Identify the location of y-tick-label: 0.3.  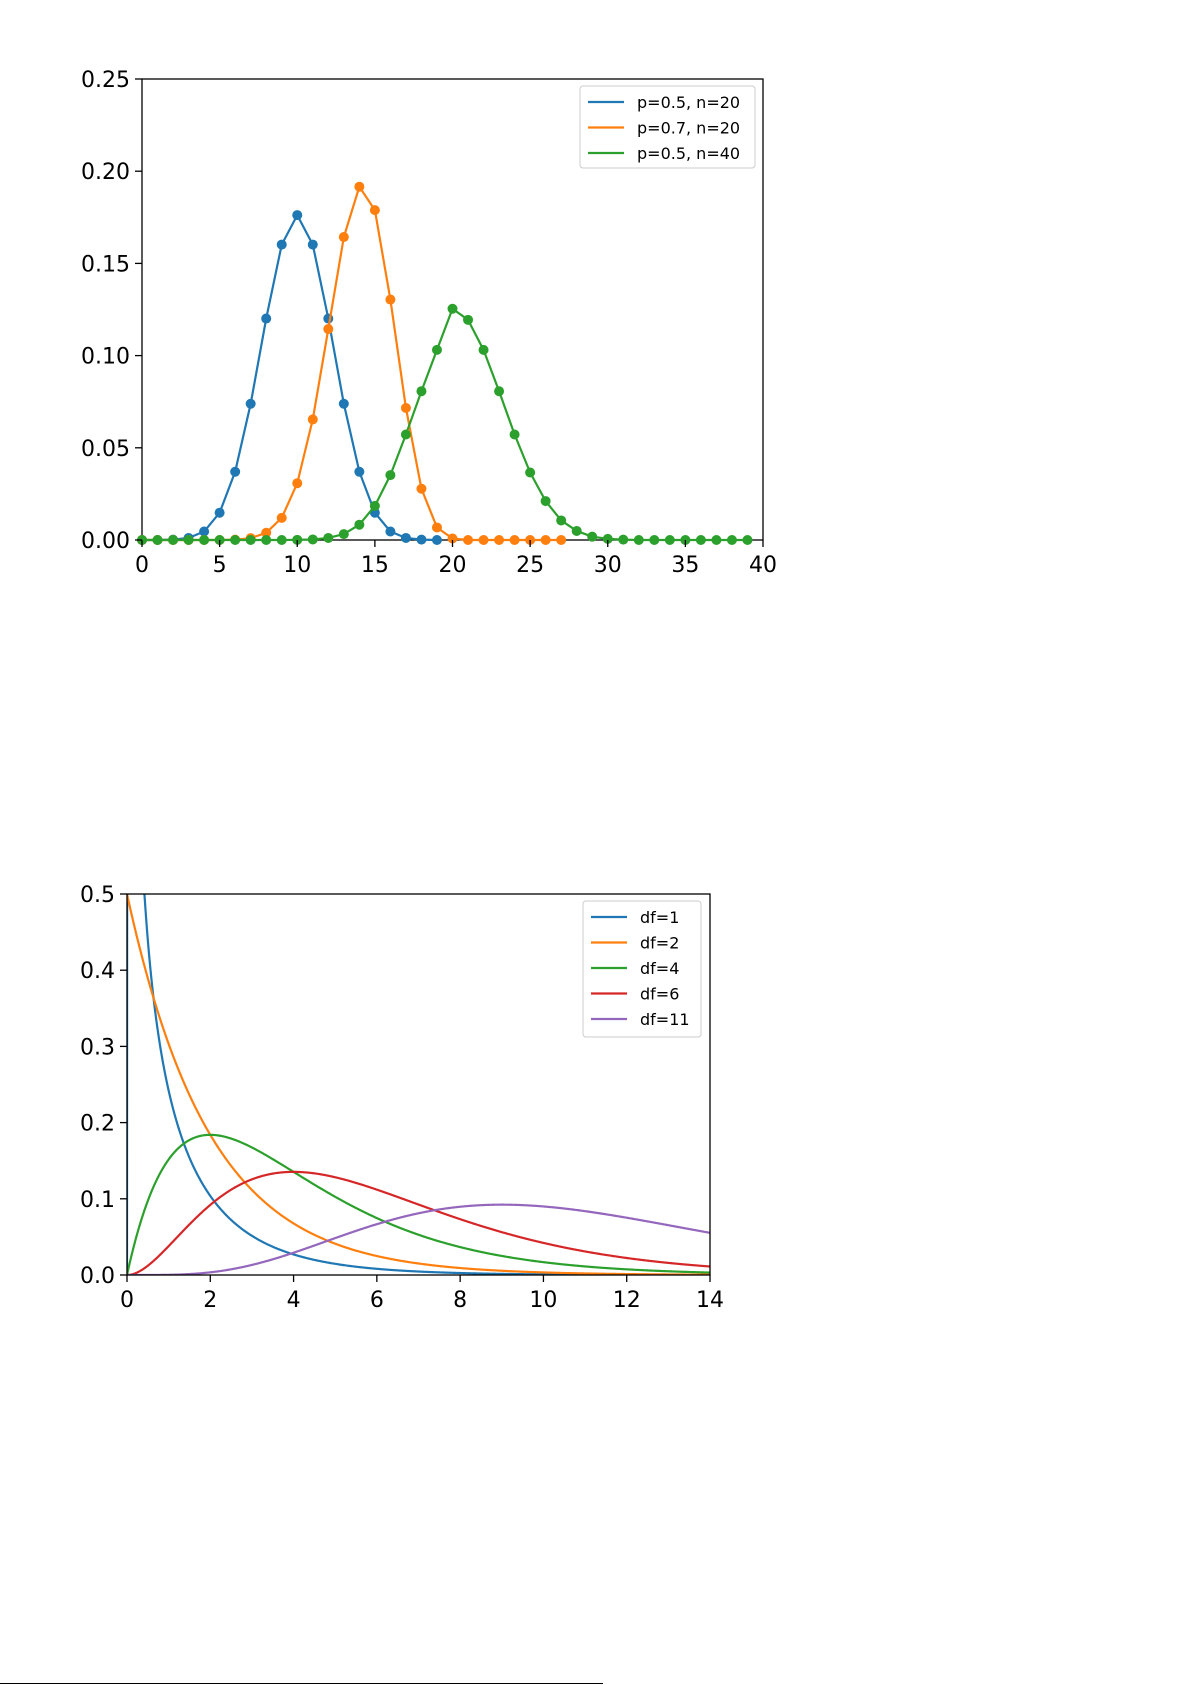
(97, 1047).